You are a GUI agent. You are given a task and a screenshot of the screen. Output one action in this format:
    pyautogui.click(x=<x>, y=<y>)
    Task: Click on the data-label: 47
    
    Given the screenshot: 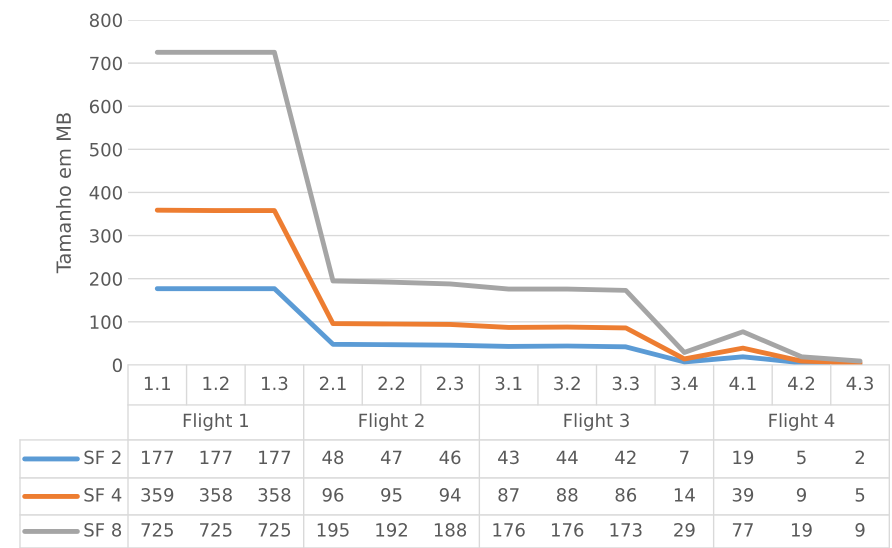 What is the action you would take?
    pyautogui.click(x=391, y=457)
    